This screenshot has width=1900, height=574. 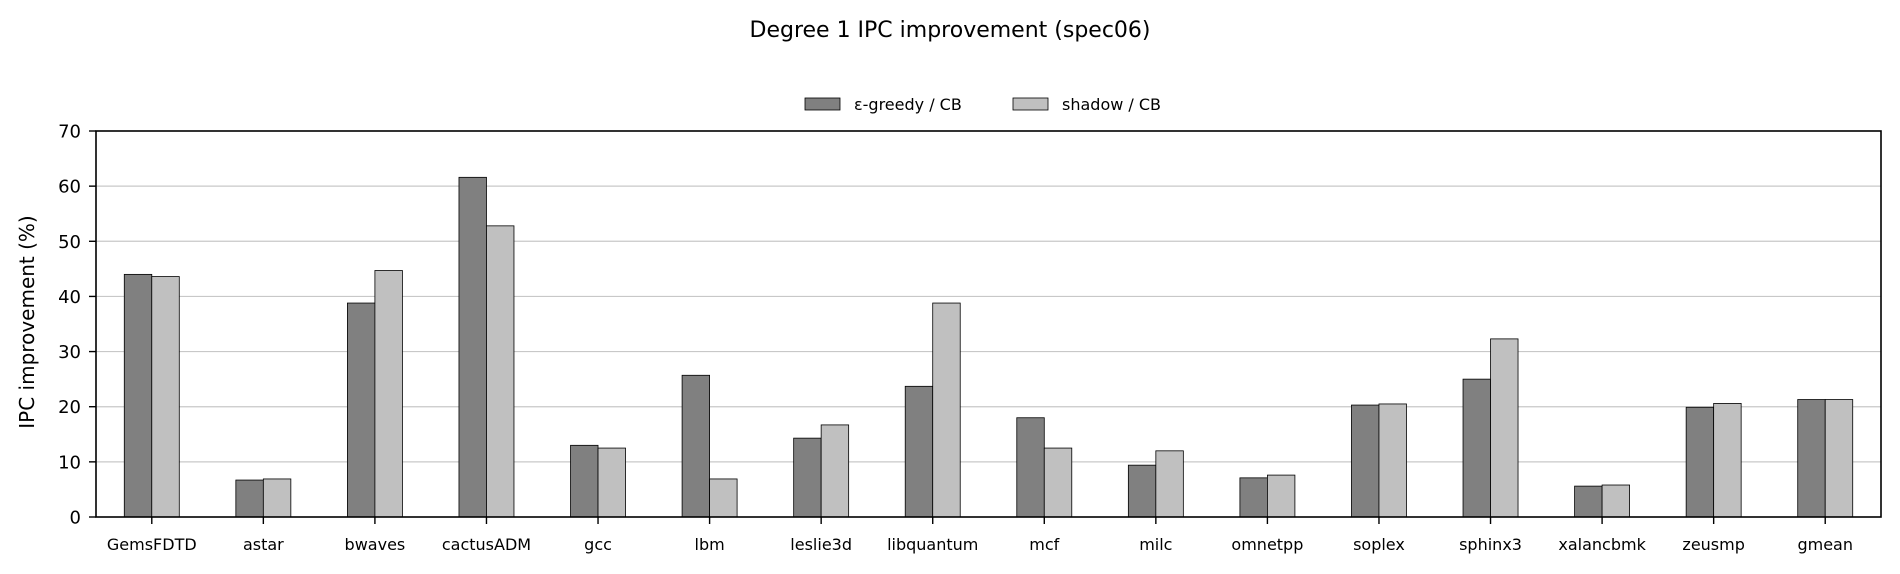 I want to click on y-tick-label: 60, so click(x=69, y=187).